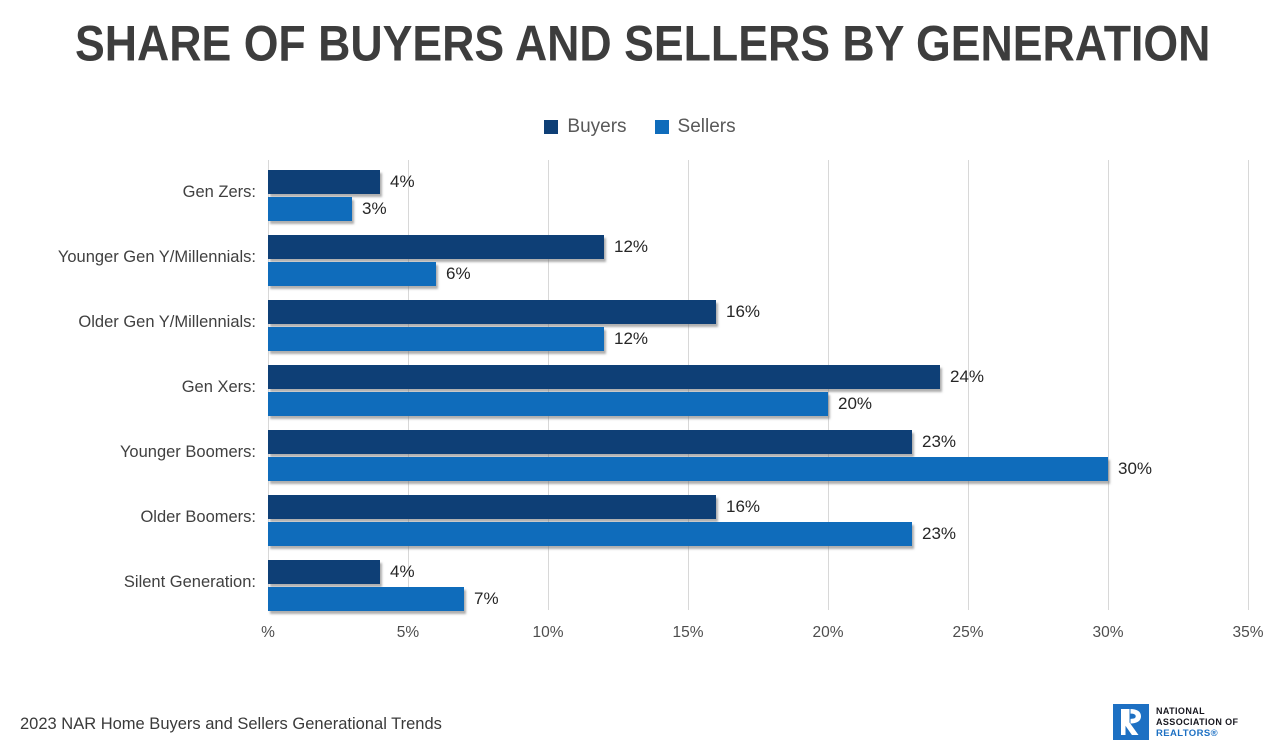 The image size is (1280, 747). Describe the element at coordinates (458, 273) in the screenshot. I see `bar-value-label: 6%` at that location.